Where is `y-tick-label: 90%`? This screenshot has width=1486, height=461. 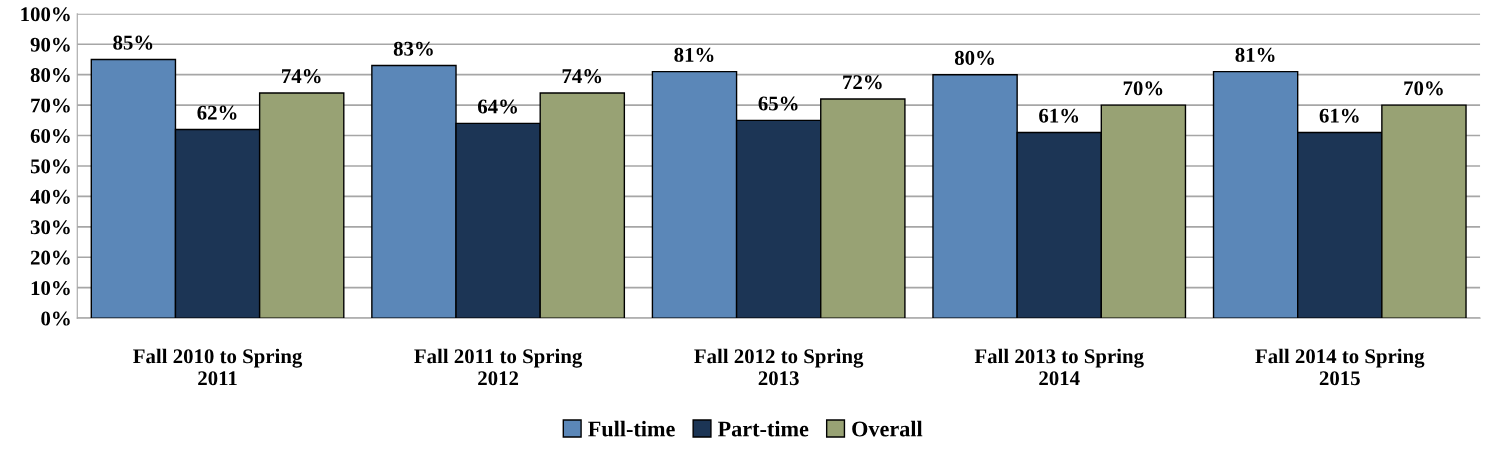 y-tick-label: 90% is located at coordinates (50, 44).